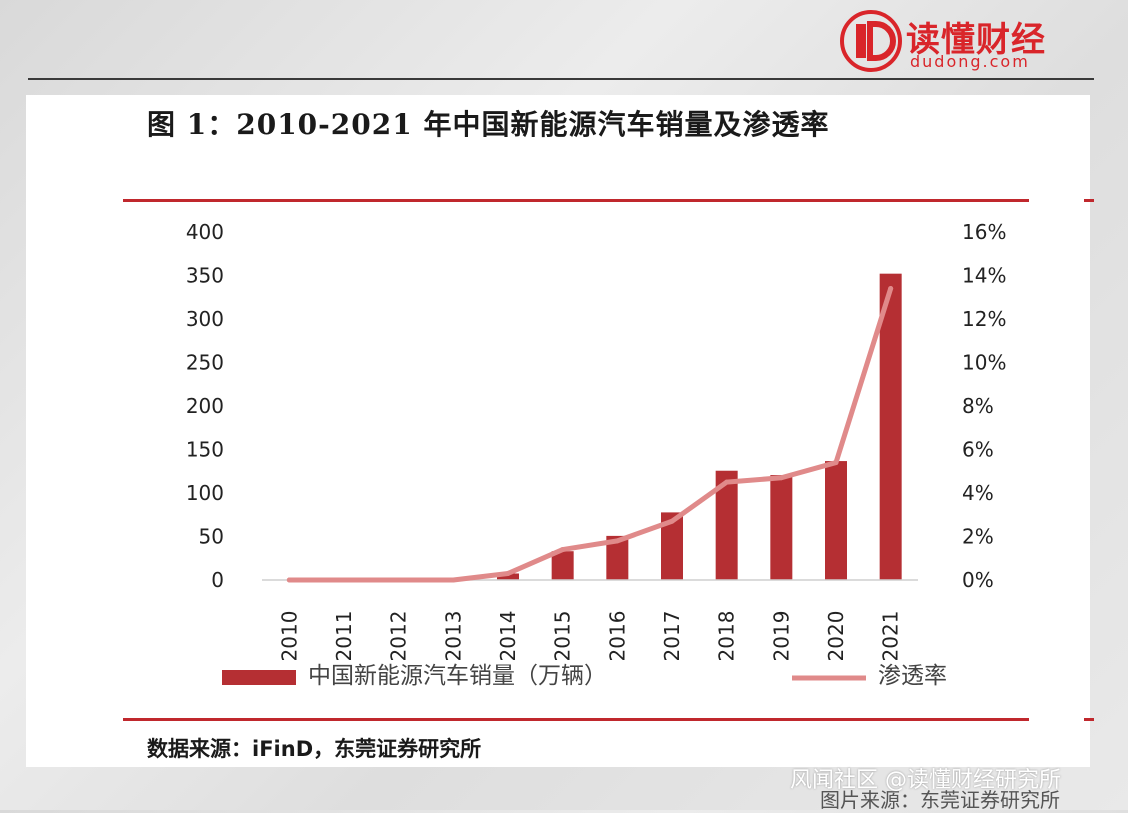  I want to click on logo-mark-icon, so click(871, 41).